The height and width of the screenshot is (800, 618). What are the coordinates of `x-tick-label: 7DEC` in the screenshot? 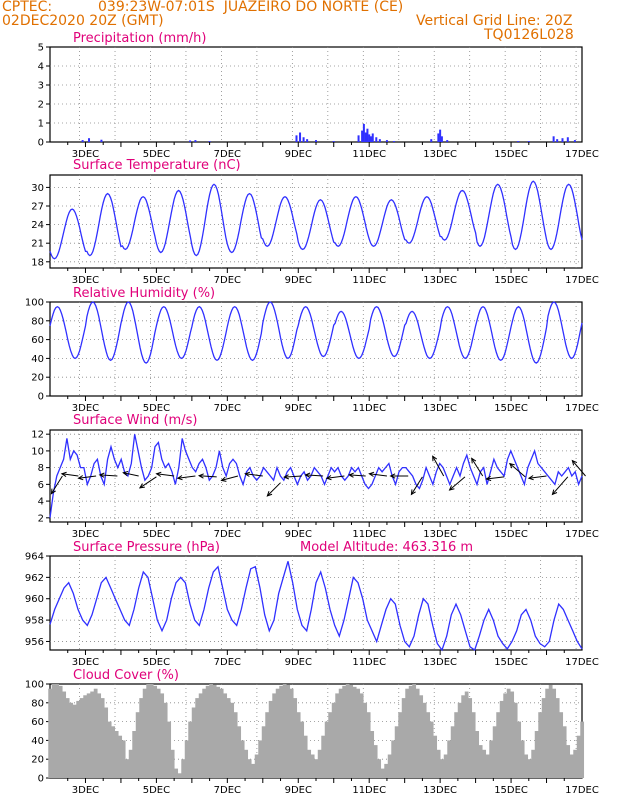 It's located at (227, 280).